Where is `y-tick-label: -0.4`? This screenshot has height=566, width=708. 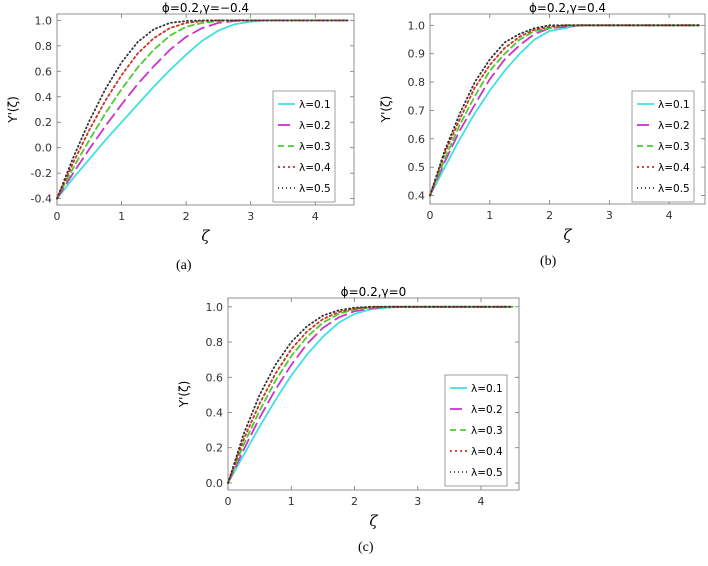 y-tick-label: -0.4 is located at coordinates (41, 199).